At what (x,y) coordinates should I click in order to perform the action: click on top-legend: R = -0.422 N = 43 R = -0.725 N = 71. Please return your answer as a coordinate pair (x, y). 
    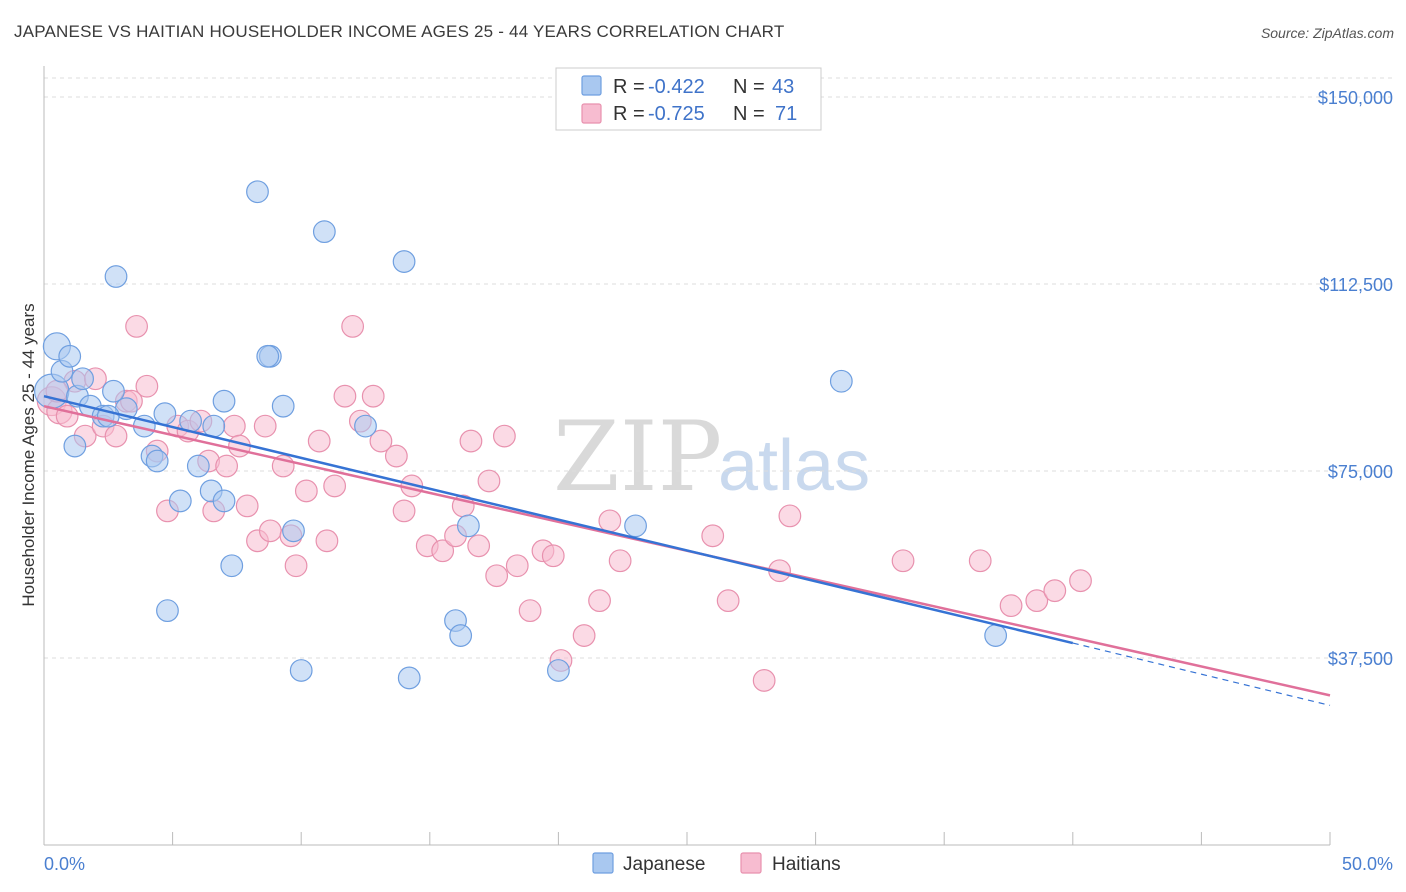
    Looking at the image, I should click on (688, 99).